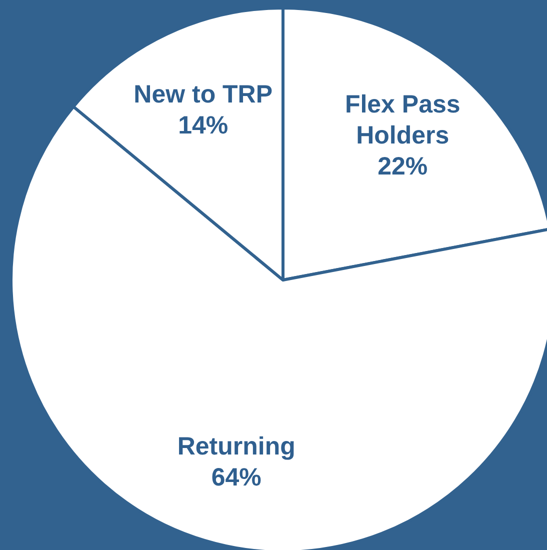 Image resolution: width=547 pixels, height=550 pixels. I want to click on slice-label: New to TRP, so click(203, 94).